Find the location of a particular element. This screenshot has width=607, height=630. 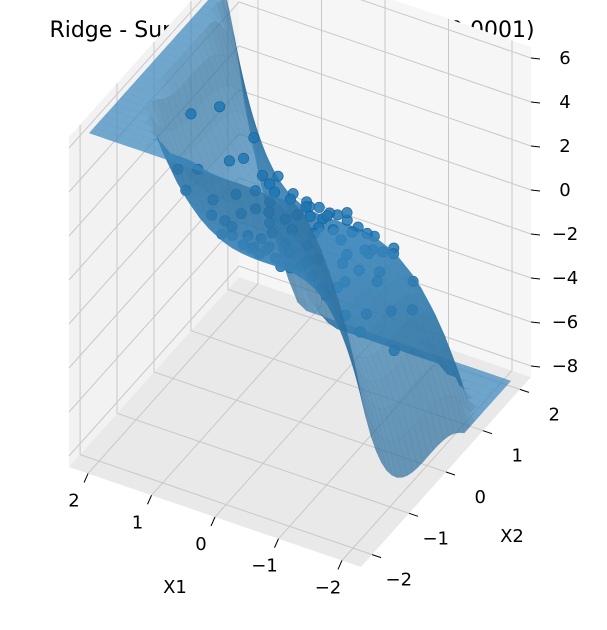

y-tick-label: 1 is located at coordinates (517, 456).